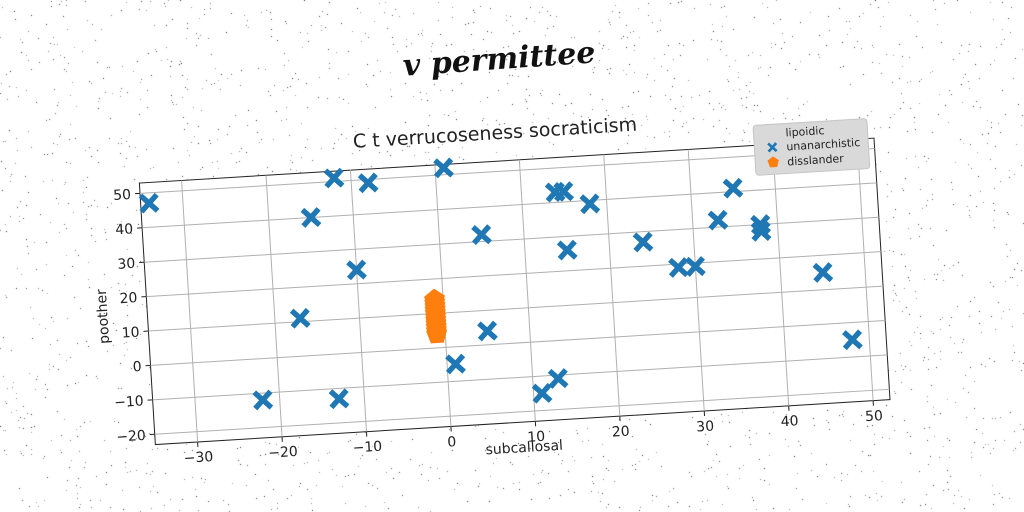  I want to click on y-tick-label: −10, so click(129, 402).